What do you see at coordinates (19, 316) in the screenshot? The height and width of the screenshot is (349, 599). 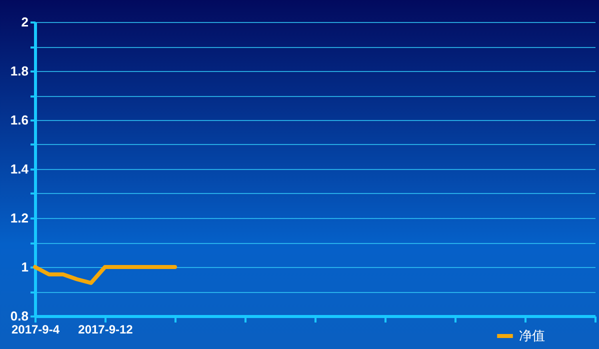 I see `y-tick-label: 0.8` at bounding box center [19, 316].